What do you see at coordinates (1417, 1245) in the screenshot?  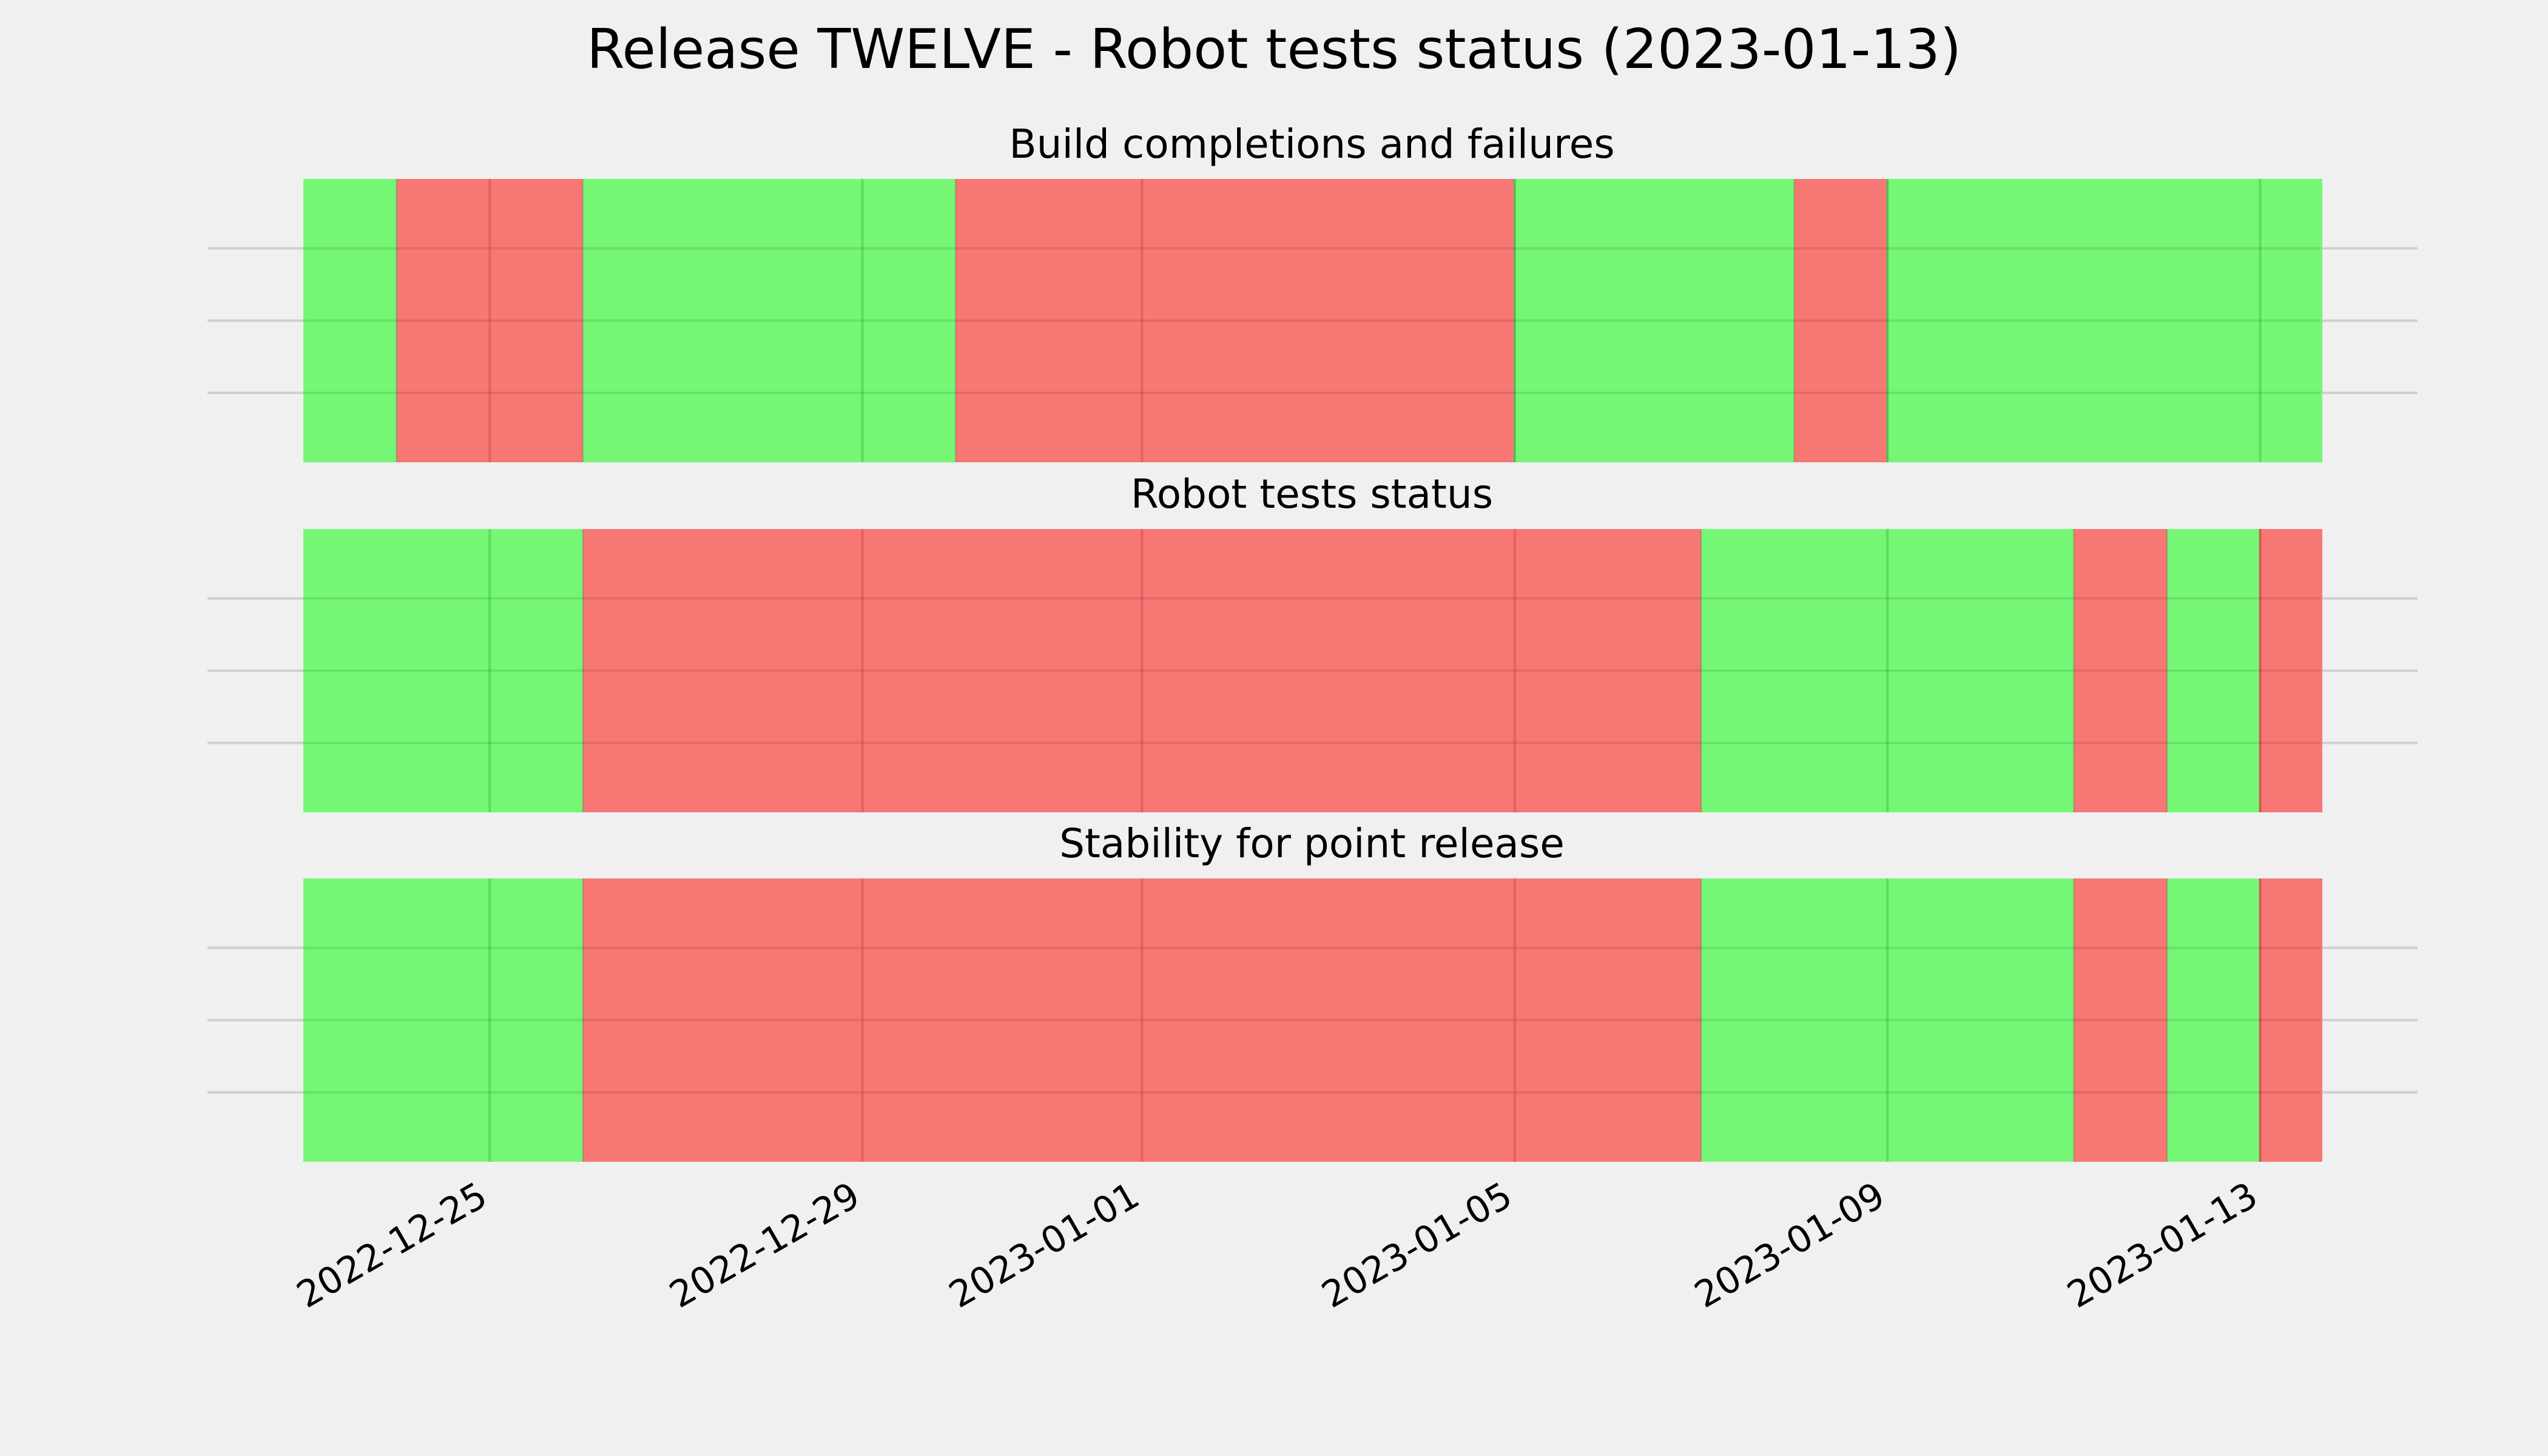 I see `x-tick-label: 2023-01-05` at bounding box center [1417, 1245].